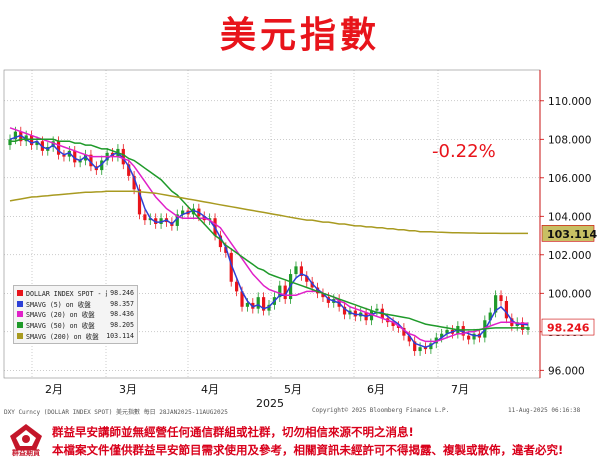 Image resolution: width=600 pixels, height=464 pixels. Describe the element at coordinates (66, 294) in the screenshot. I see `legend-name: DOLLAR INDEX SPOT - 最新價` at that location.